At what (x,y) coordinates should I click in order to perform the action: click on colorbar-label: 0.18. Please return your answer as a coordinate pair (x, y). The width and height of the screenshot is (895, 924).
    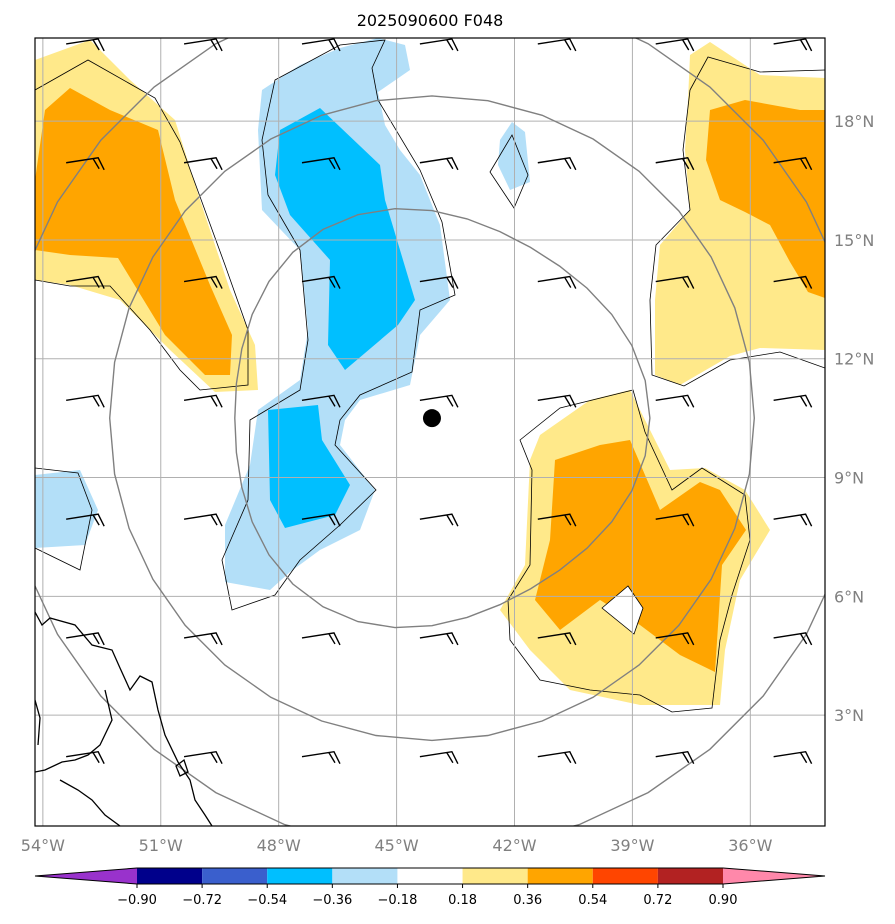
    Looking at the image, I should click on (462, 900).